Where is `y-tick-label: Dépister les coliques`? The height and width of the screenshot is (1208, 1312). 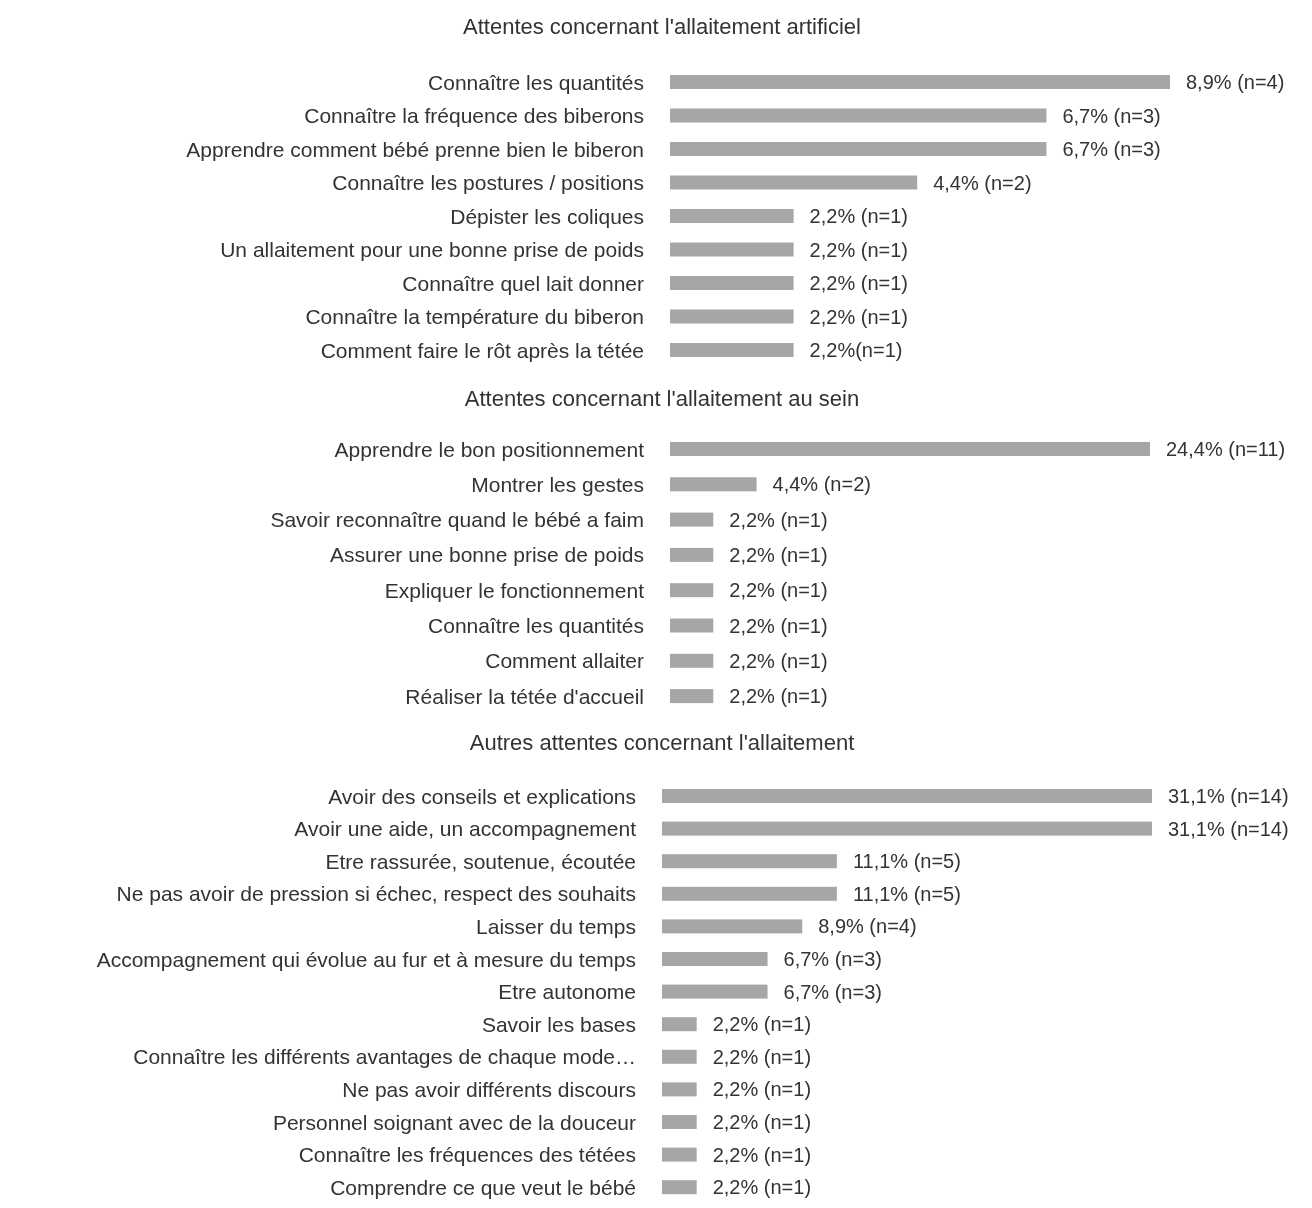 y-tick-label: Dépister les coliques is located at coordinates (547, 216).